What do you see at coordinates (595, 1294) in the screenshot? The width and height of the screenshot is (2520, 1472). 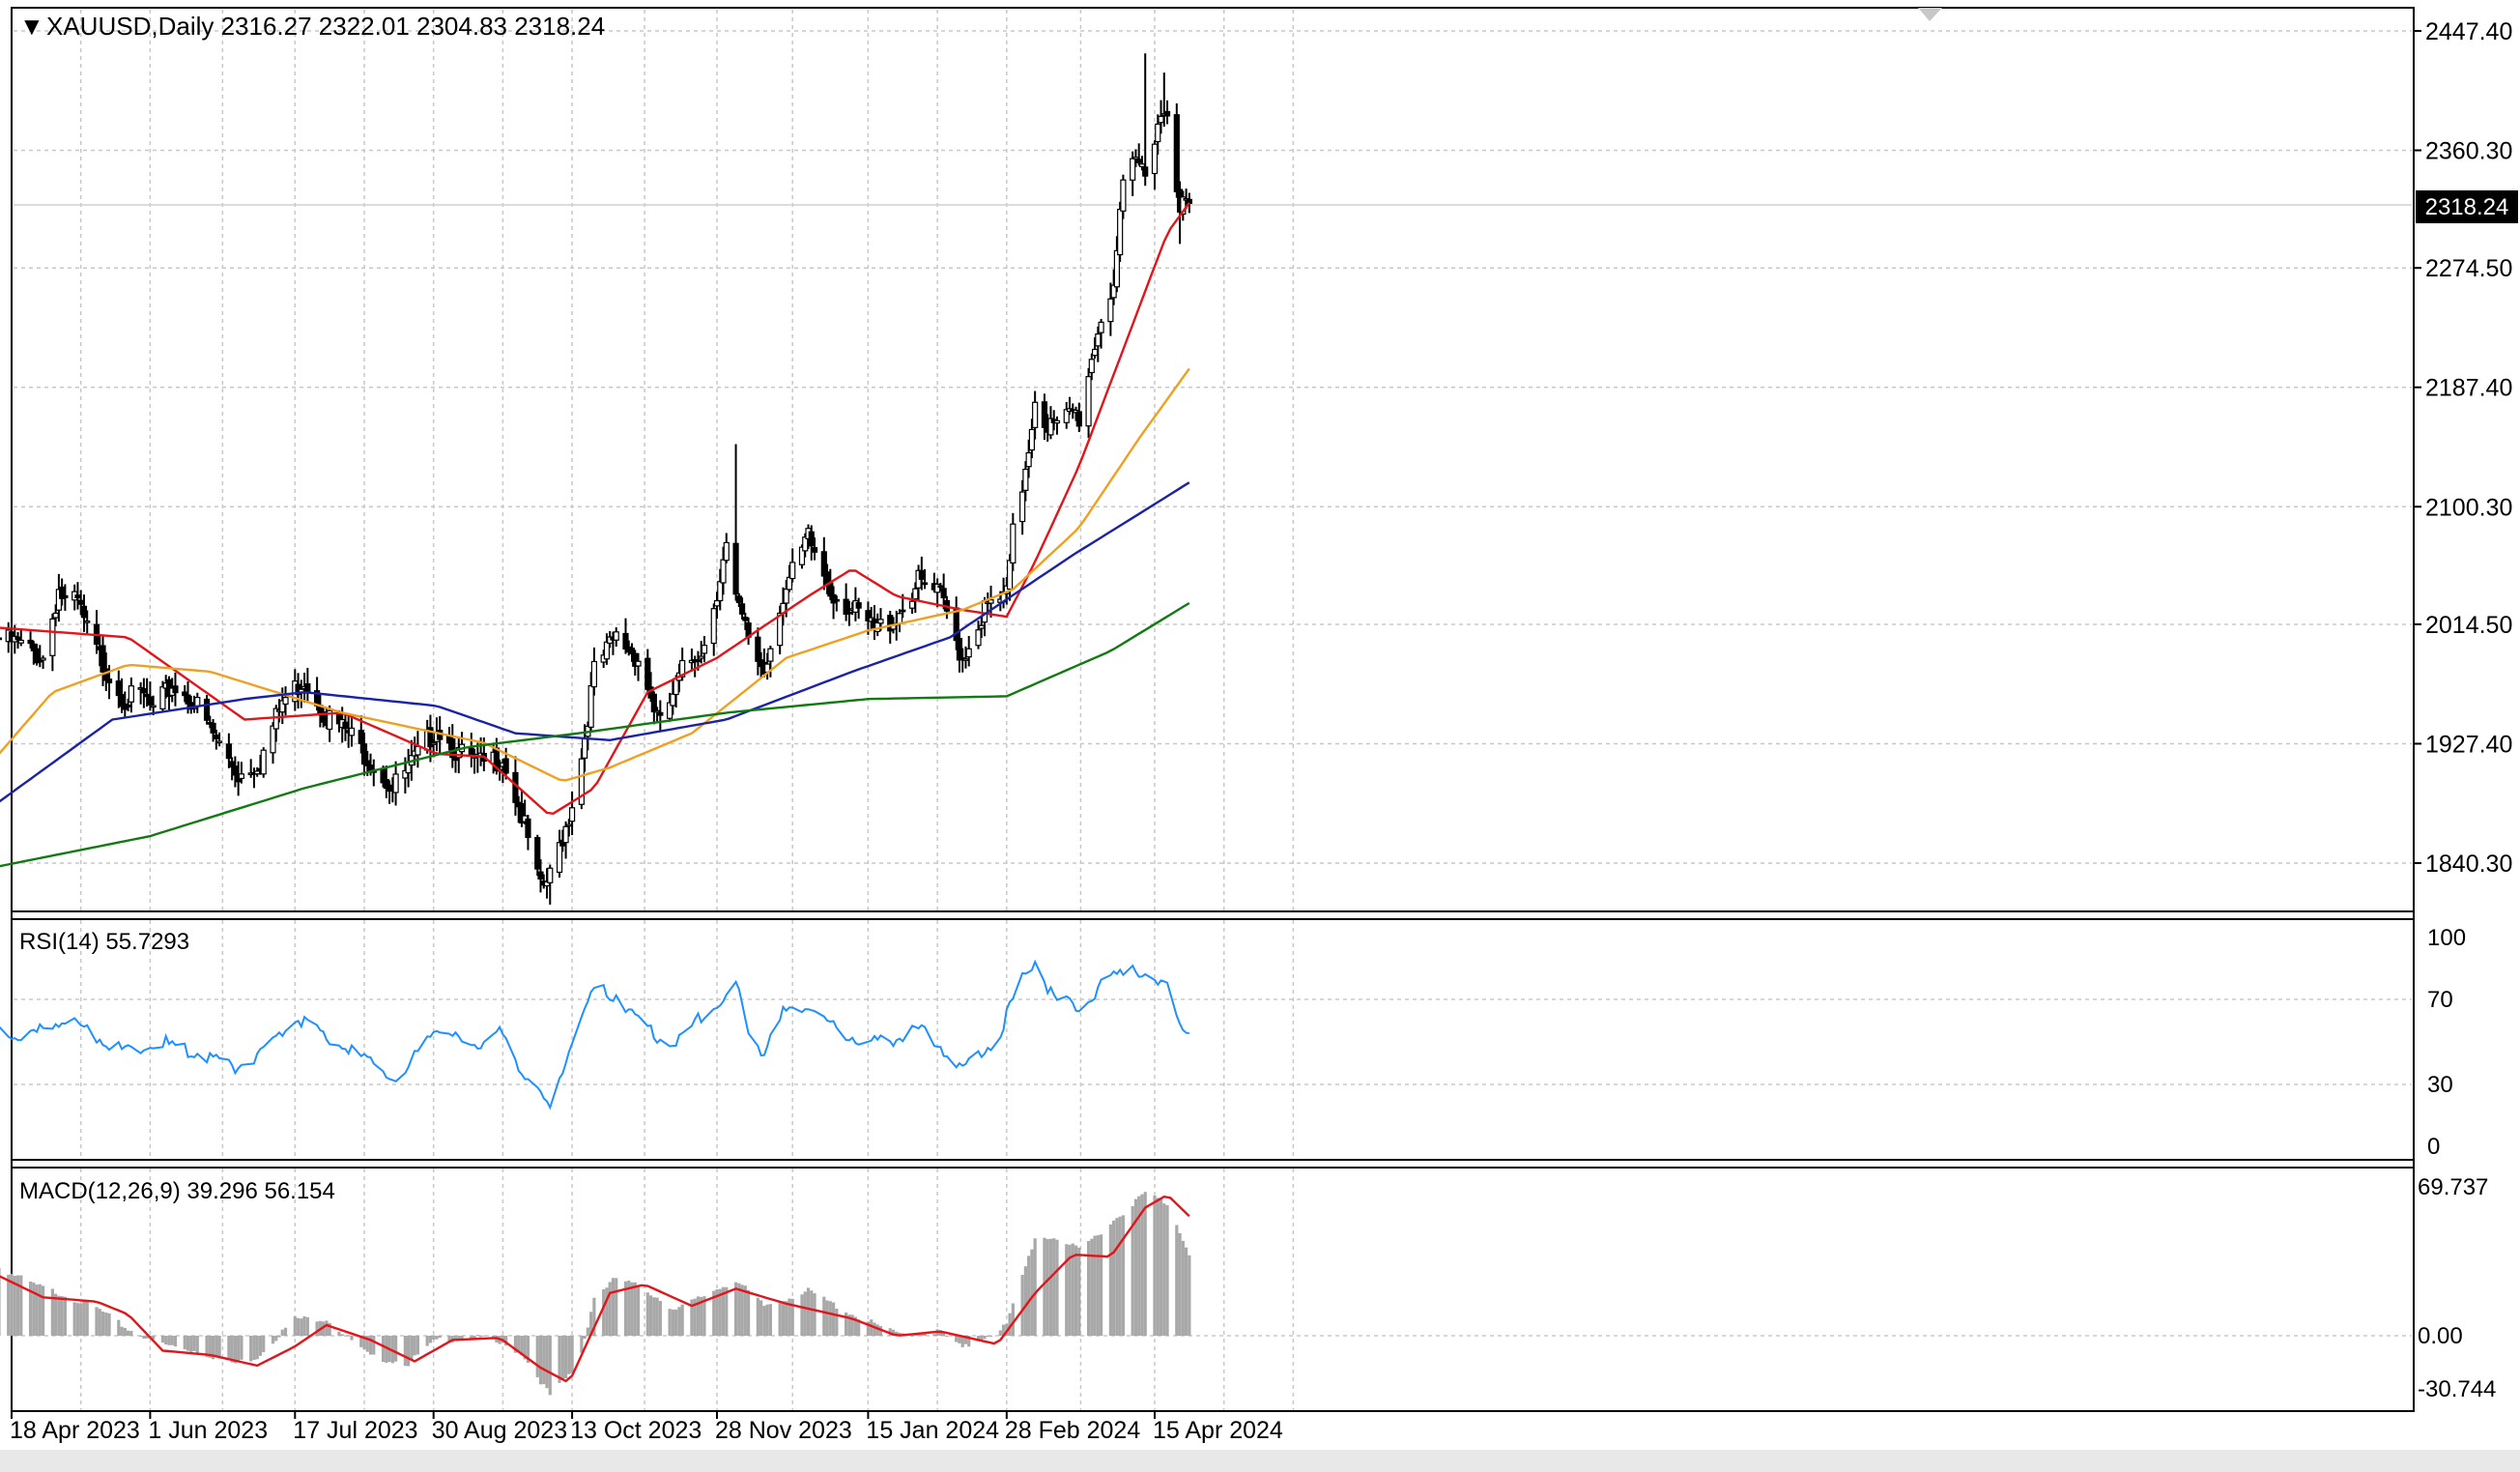 I see `macd-pane` at bounding box center [595, 1294].